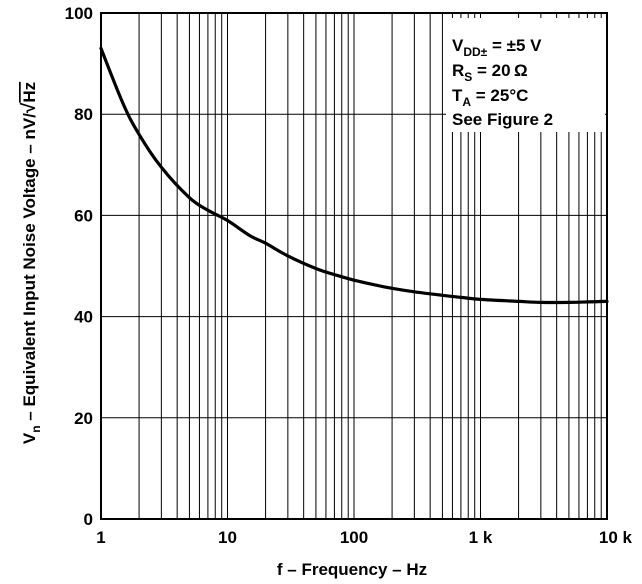 This screenshot has height=584, width=642. Describe the element at coordinates (100, 537) in the screenshot. I see `x-tick-label: 1` at that location.